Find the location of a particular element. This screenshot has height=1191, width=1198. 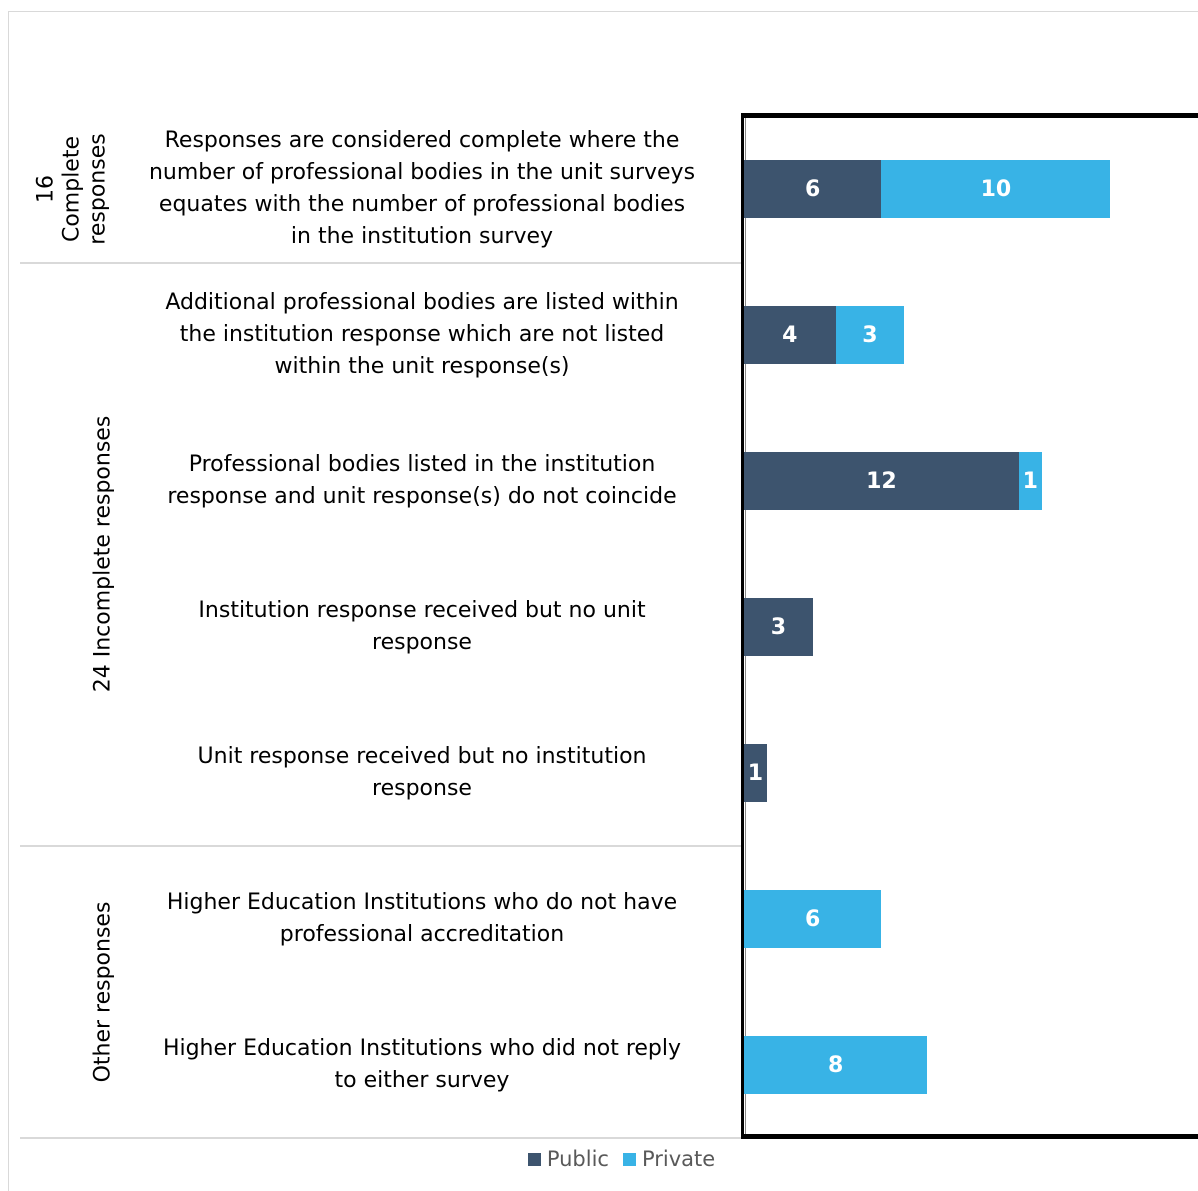

bar-public: 1 is located at coordinates (755, 773).